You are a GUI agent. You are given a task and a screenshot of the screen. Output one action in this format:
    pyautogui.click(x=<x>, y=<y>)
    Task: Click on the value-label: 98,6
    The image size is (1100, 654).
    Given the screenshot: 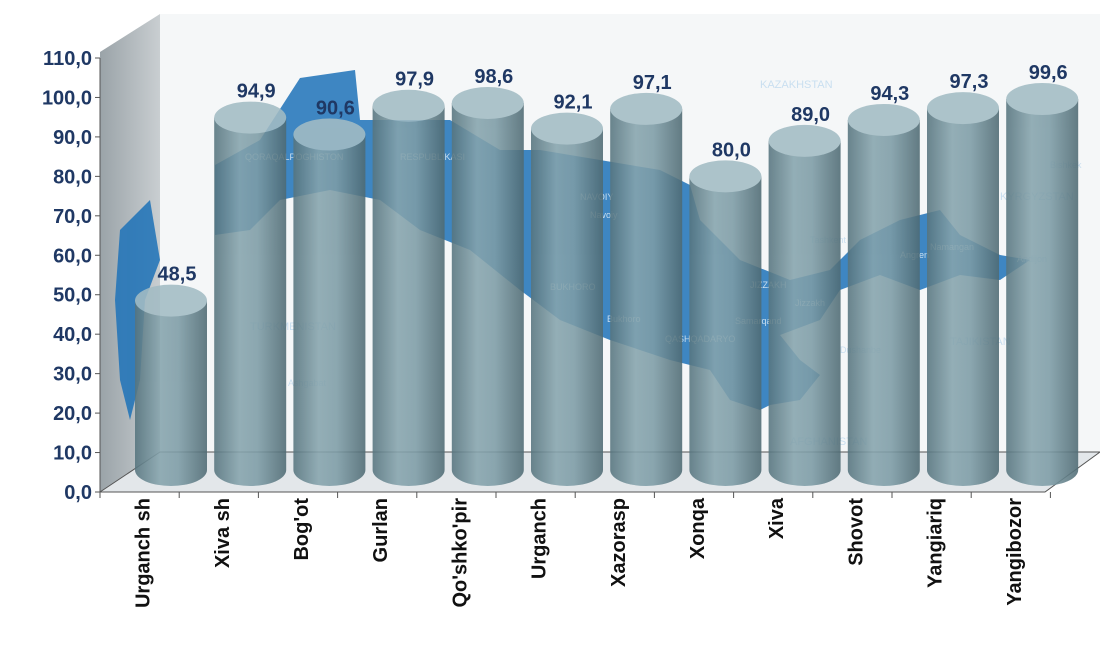 What is the action you would take?
    pyautogui.click(x=493, y=77)
    